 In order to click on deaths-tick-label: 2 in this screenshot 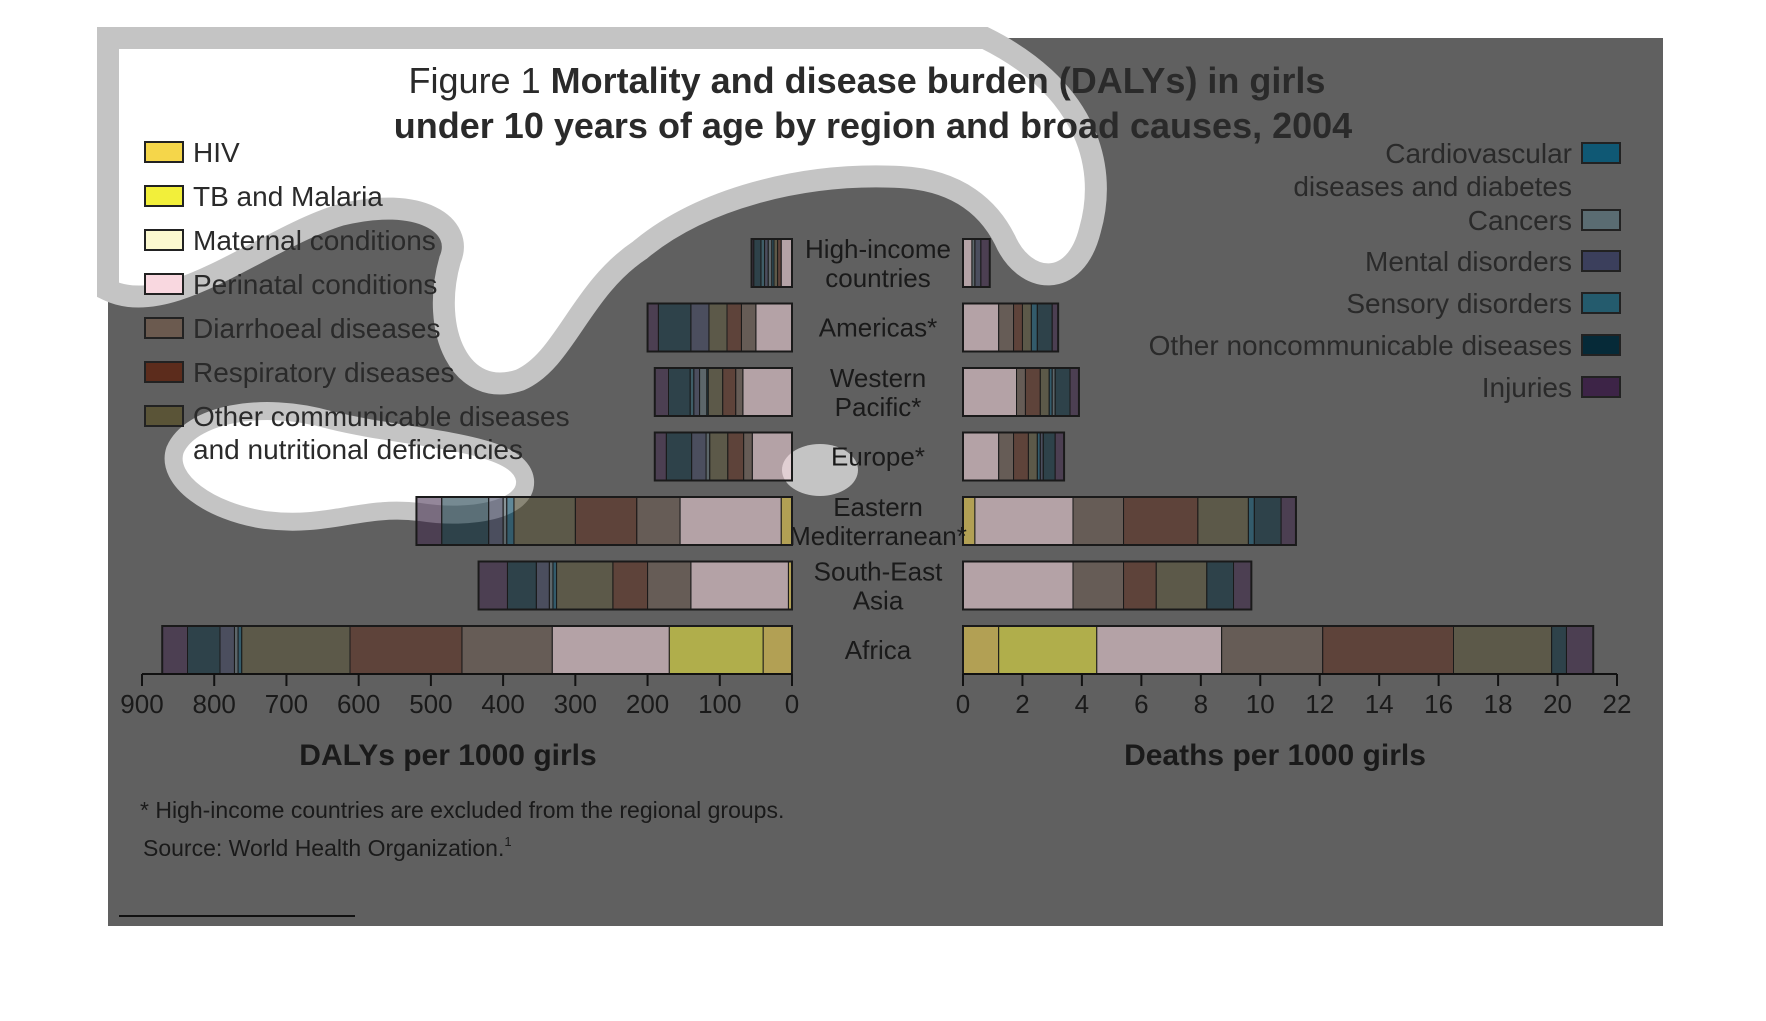, I will do `click(1022, 704)`.